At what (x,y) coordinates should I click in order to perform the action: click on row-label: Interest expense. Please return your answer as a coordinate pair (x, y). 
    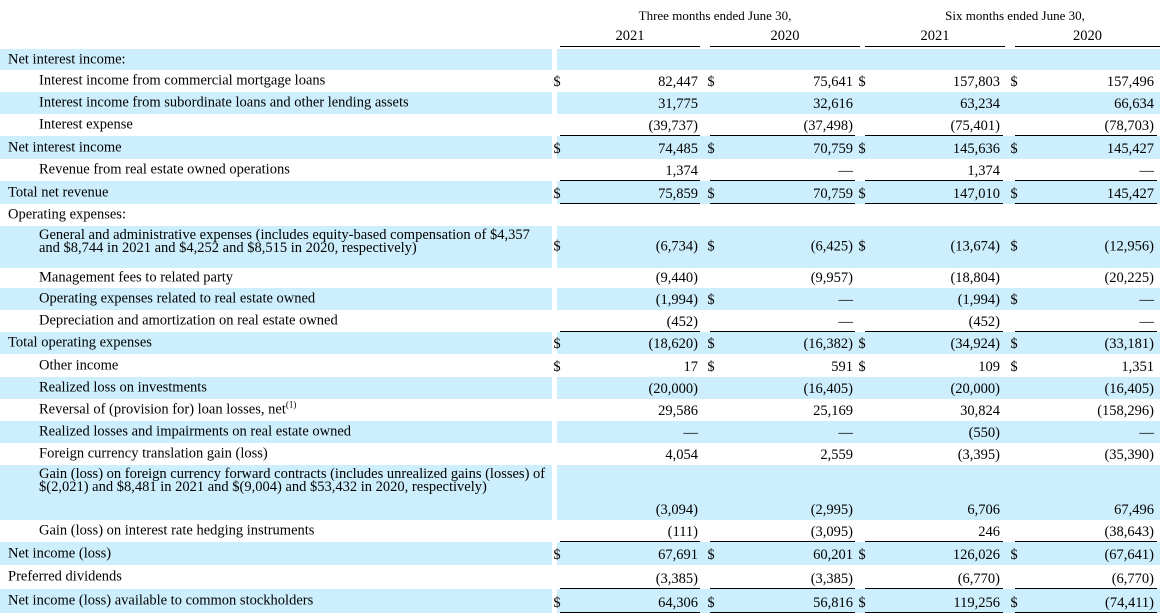
    Looking at the image, I should click on (86, 124).